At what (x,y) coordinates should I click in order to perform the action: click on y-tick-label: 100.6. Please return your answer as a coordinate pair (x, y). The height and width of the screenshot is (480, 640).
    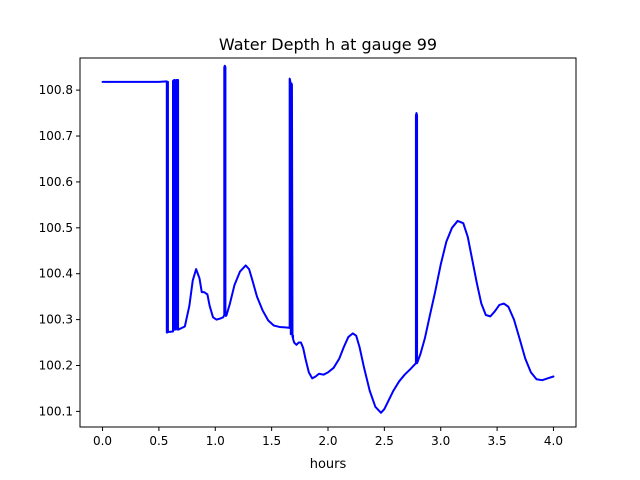
    Looking at the image, I should click on (56, 182).